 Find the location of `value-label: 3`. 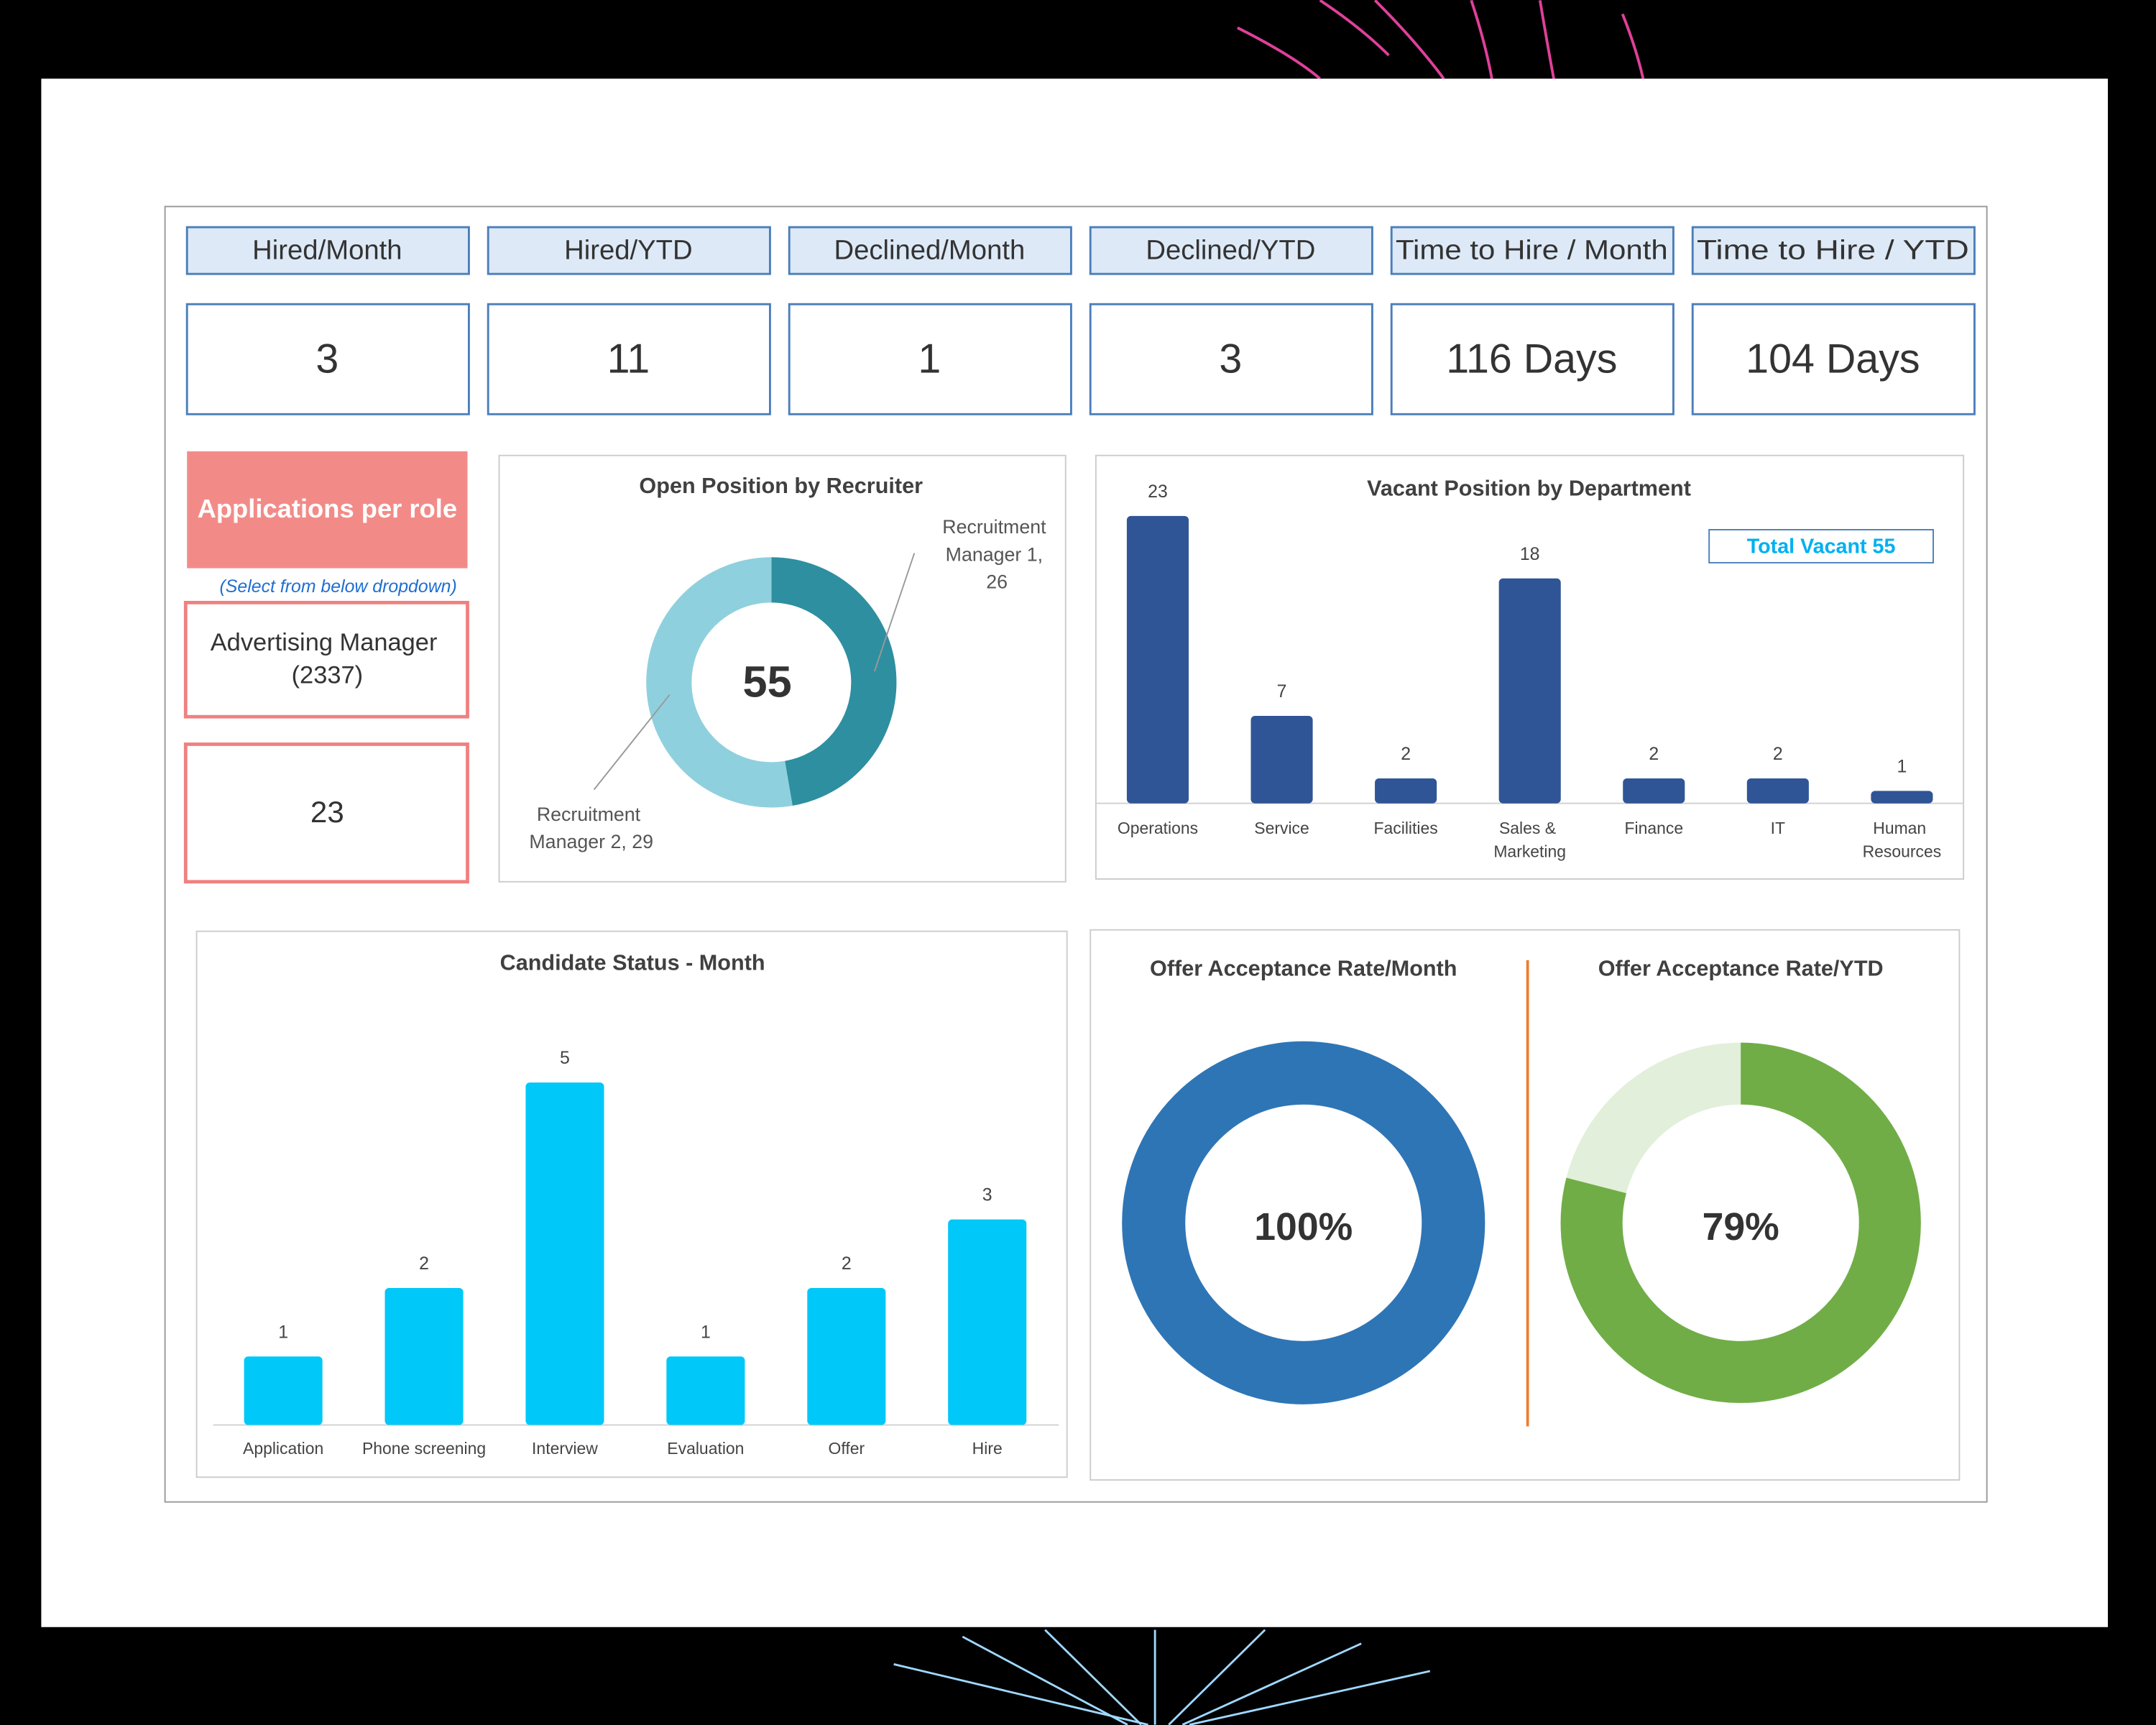

value-label: 3 is located at coordinates (987, 1195).